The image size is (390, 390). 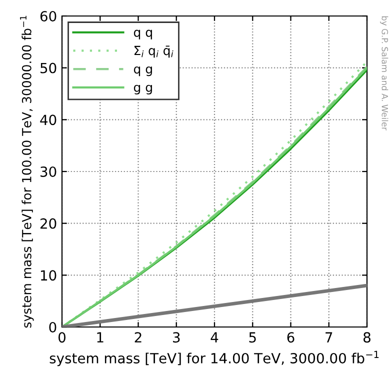 I want to click on x-tick-label: 6, so click(x=290, y=337).